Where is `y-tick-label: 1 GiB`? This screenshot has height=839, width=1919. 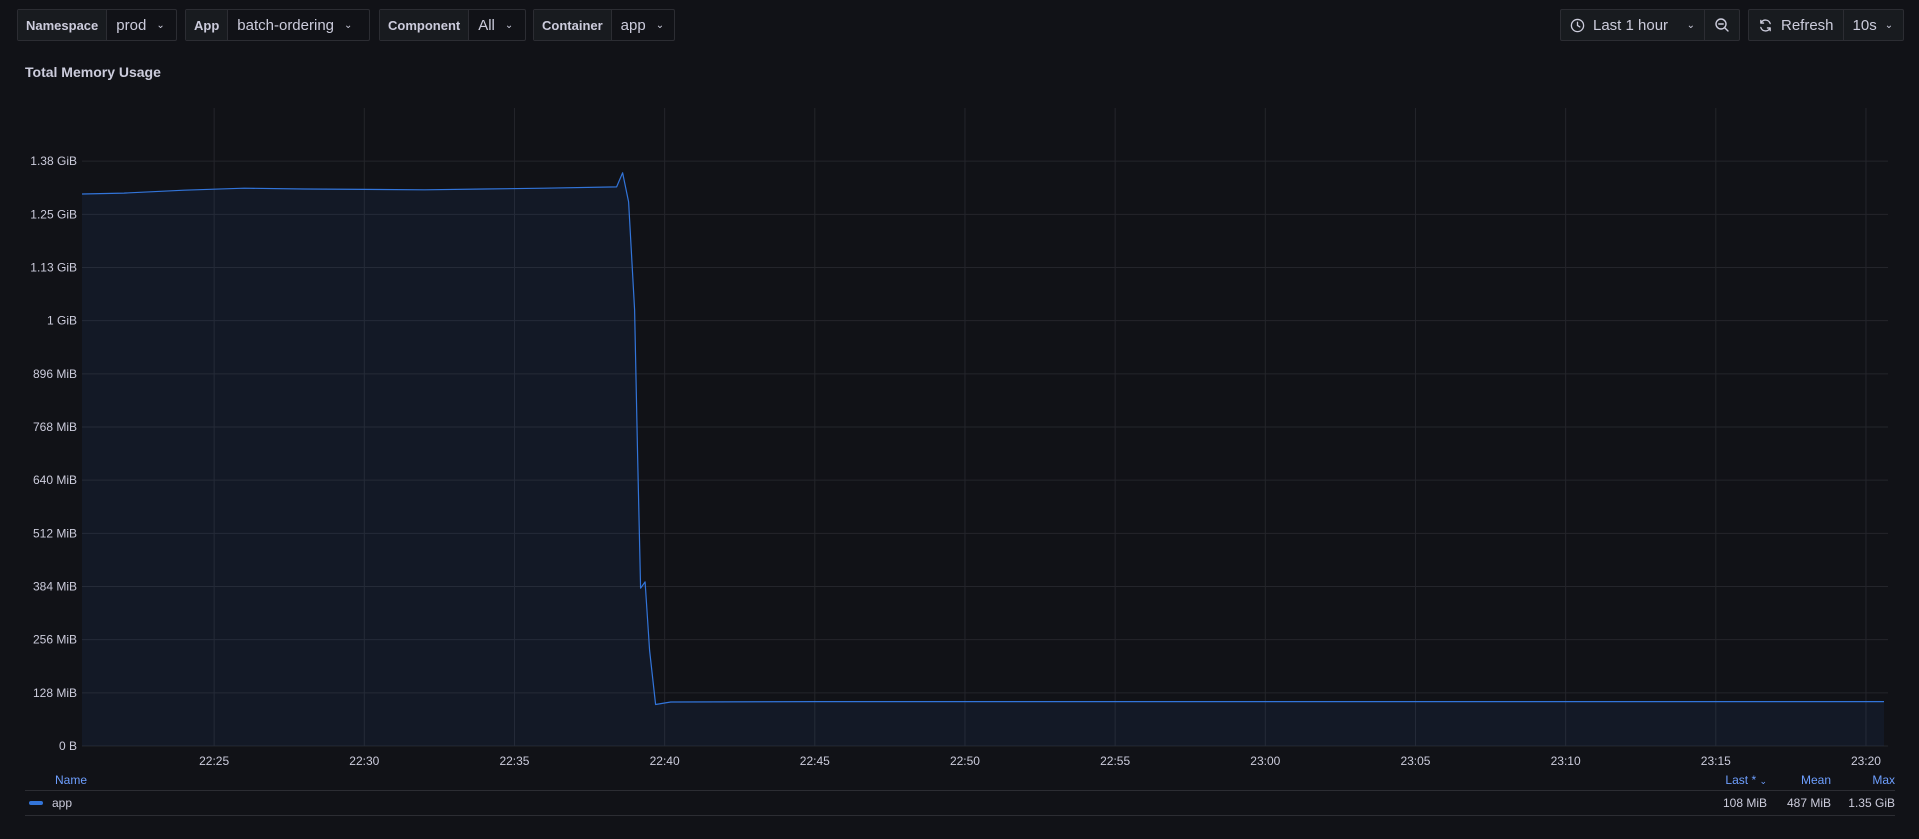
y-tick-label: 1 GiB is located at coordinates (62, 321).